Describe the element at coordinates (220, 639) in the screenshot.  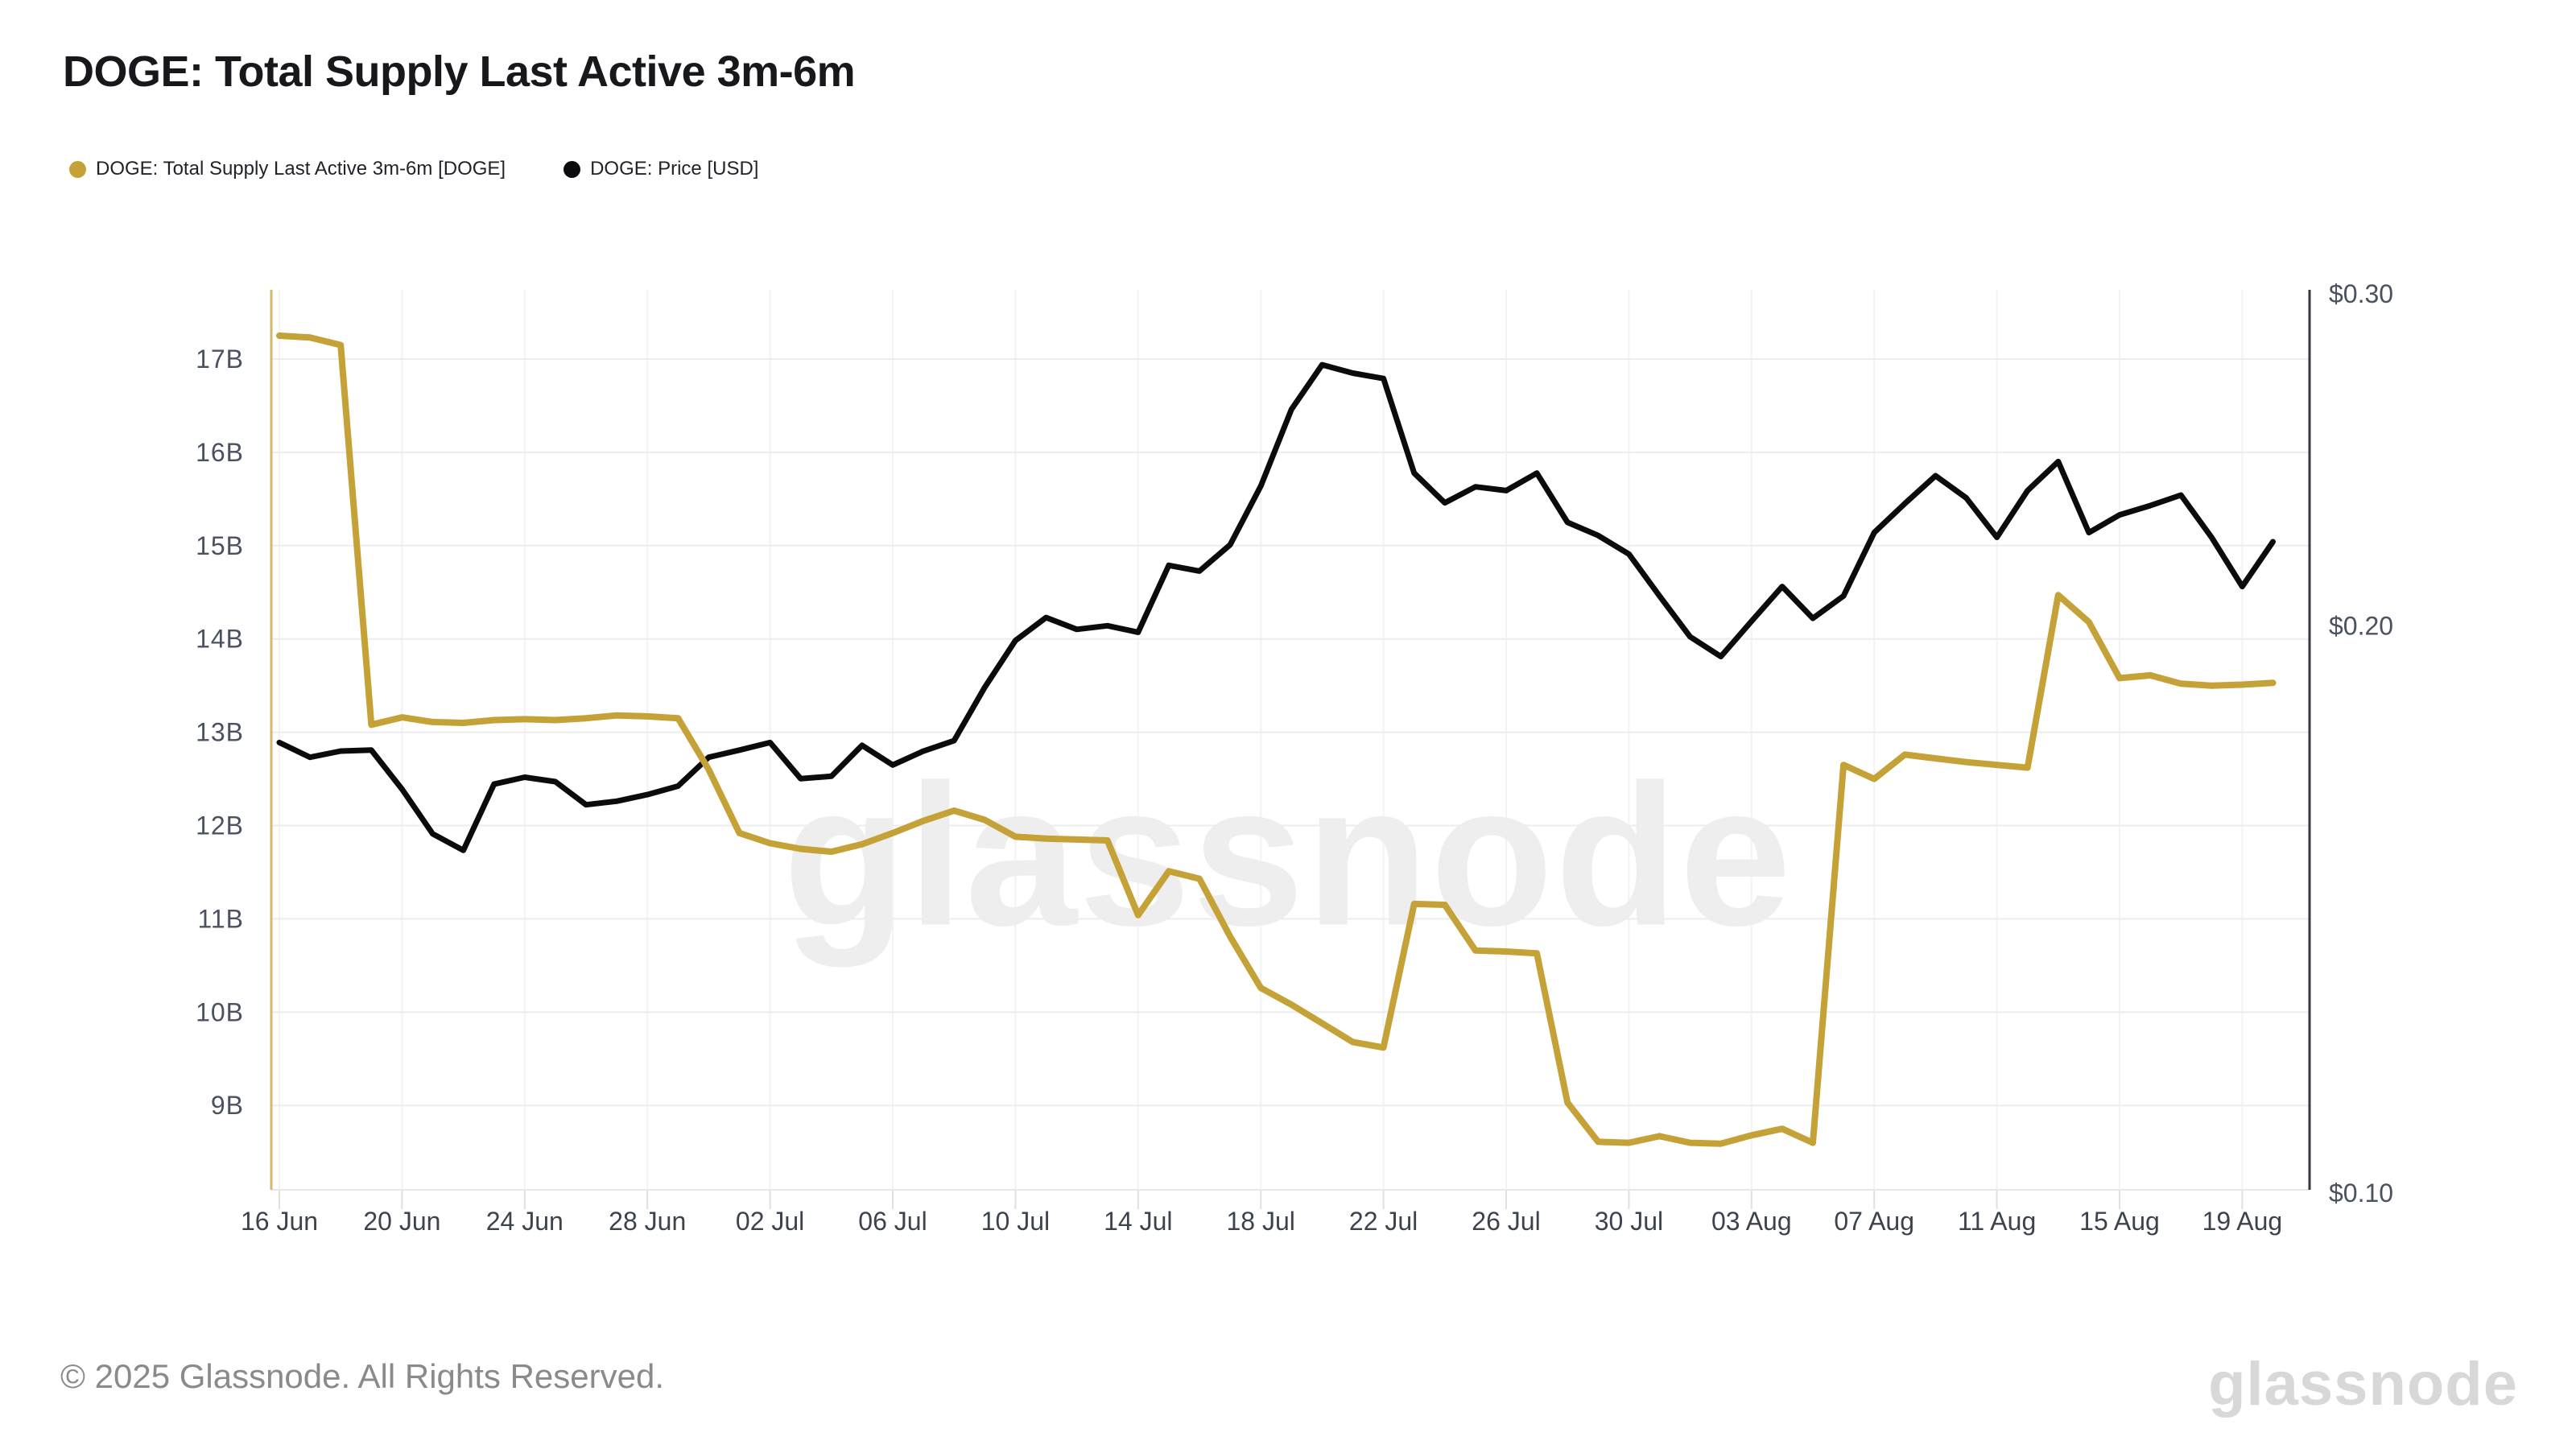
I see `y-axis-label-left: 14B` at that location.